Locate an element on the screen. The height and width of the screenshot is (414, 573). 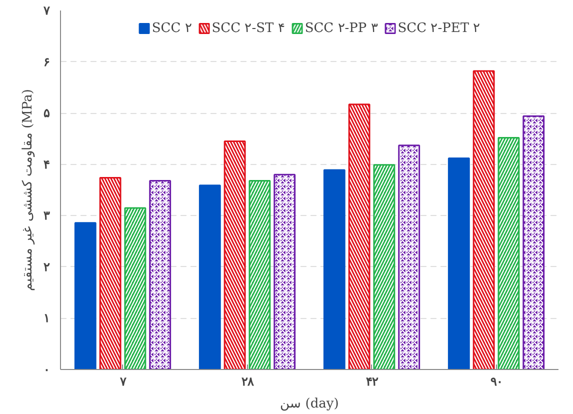
legend-label: SCC ۲-PP ۳ is located at coordinates (341, 28).